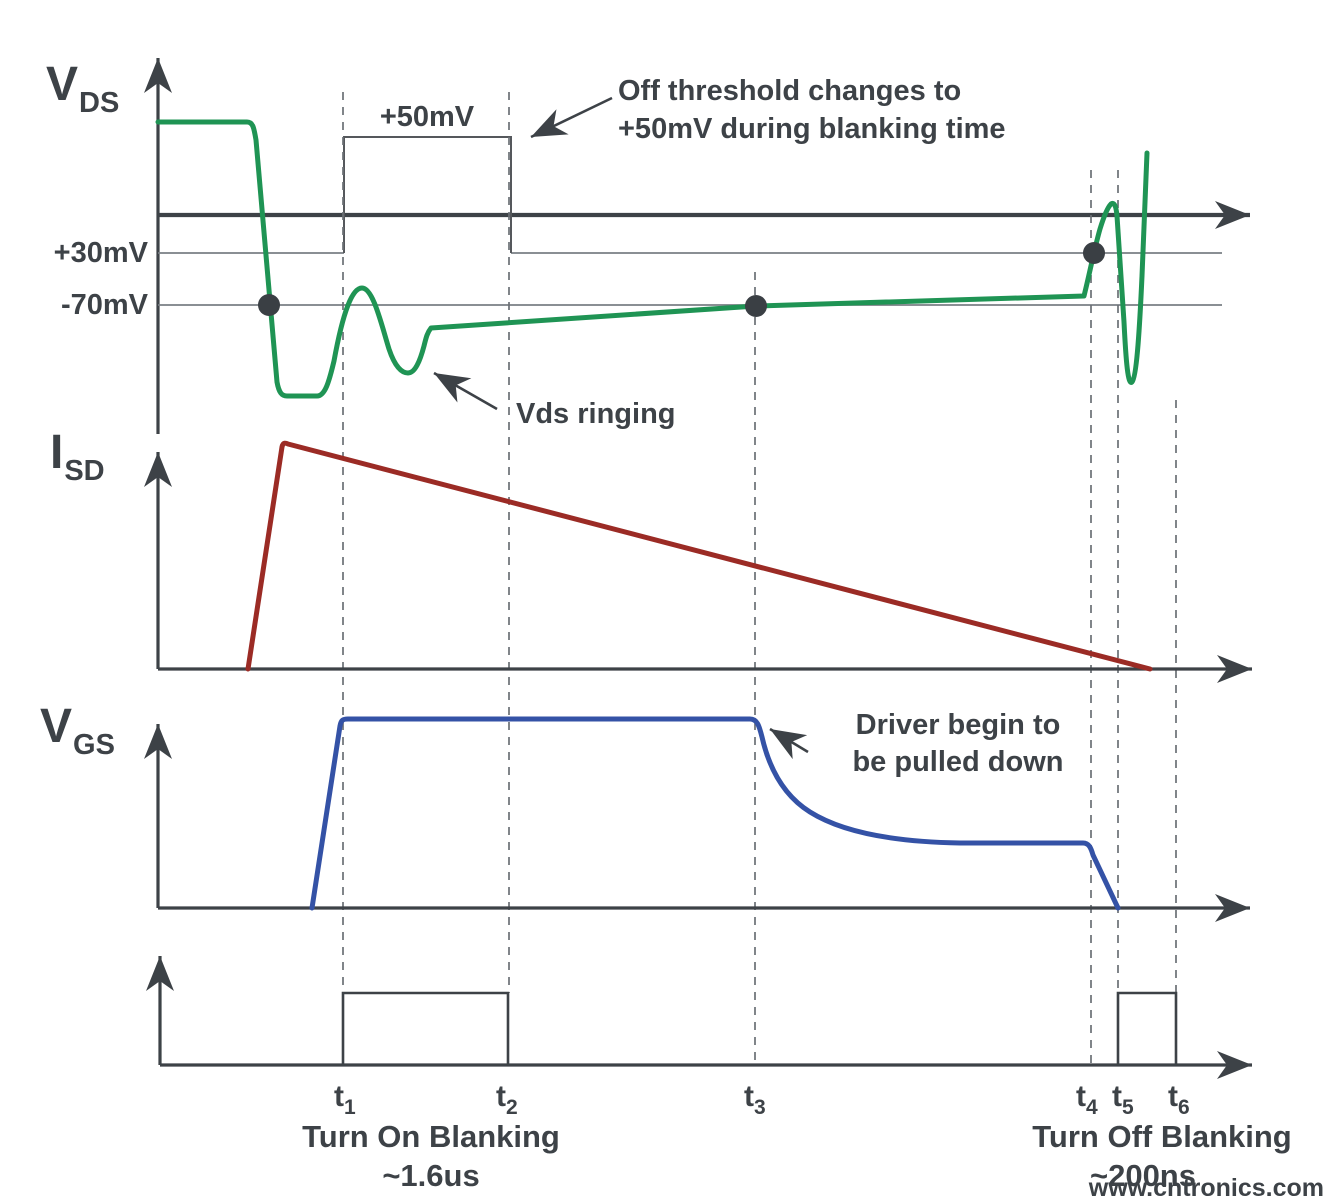 The image size is (1328, 1200). I want to click on isd-axis-label: ISD, so click(77, 456).